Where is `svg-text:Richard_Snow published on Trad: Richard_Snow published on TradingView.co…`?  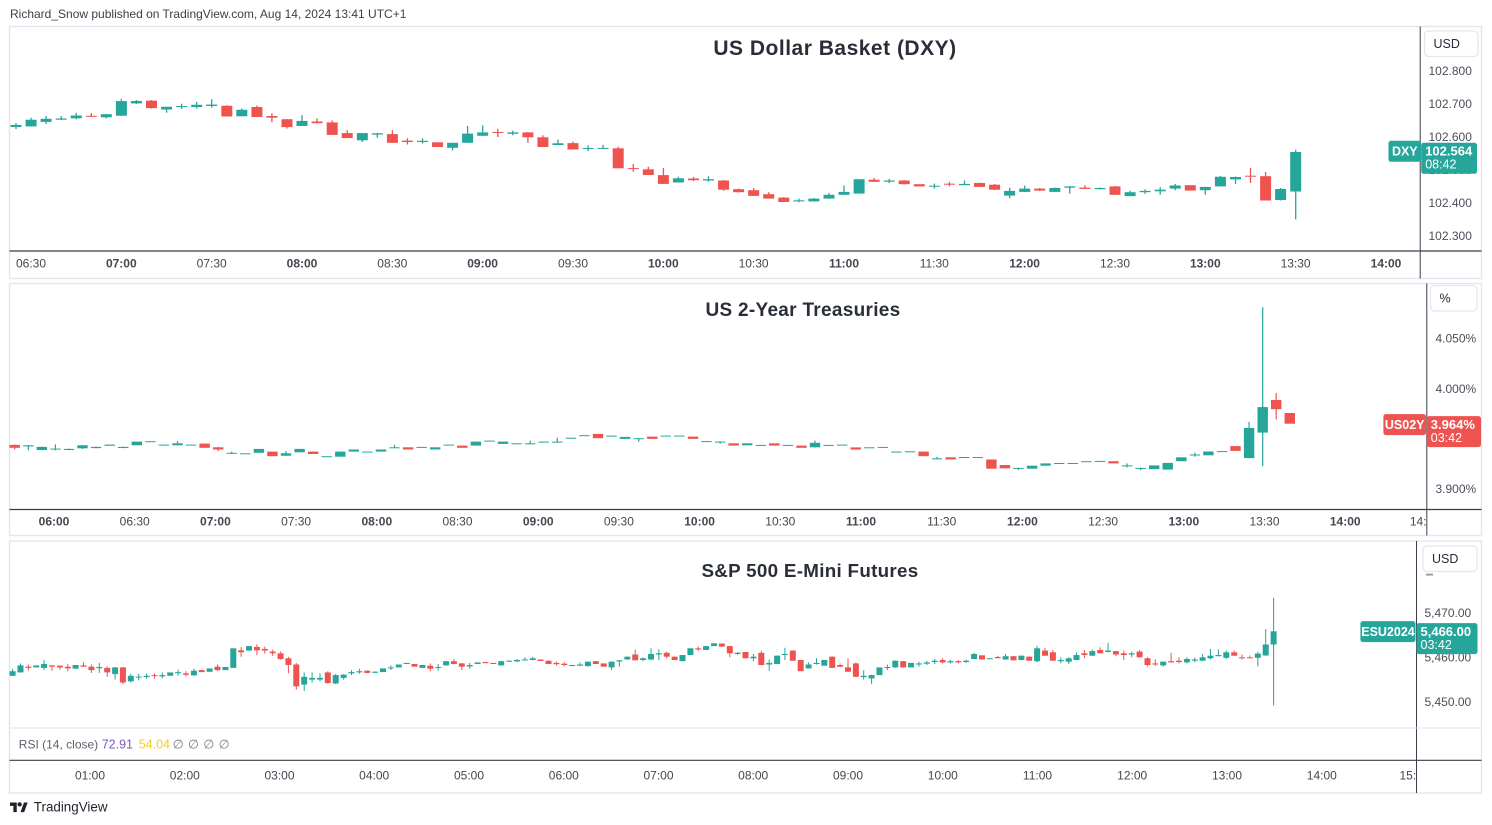
svg-text:Richard_Snow published on Trad: Richard_Snow published on TradingView.co… is located at coordinates (208, 14).